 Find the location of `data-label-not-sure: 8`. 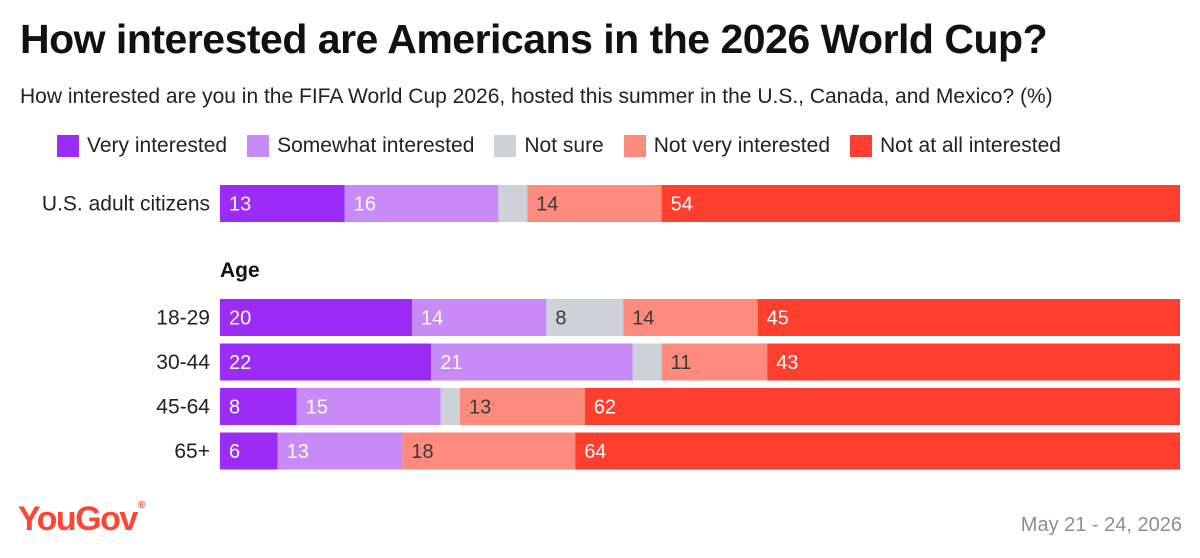

data-label-not-sure: 8 is located at coordinates (560, 319).